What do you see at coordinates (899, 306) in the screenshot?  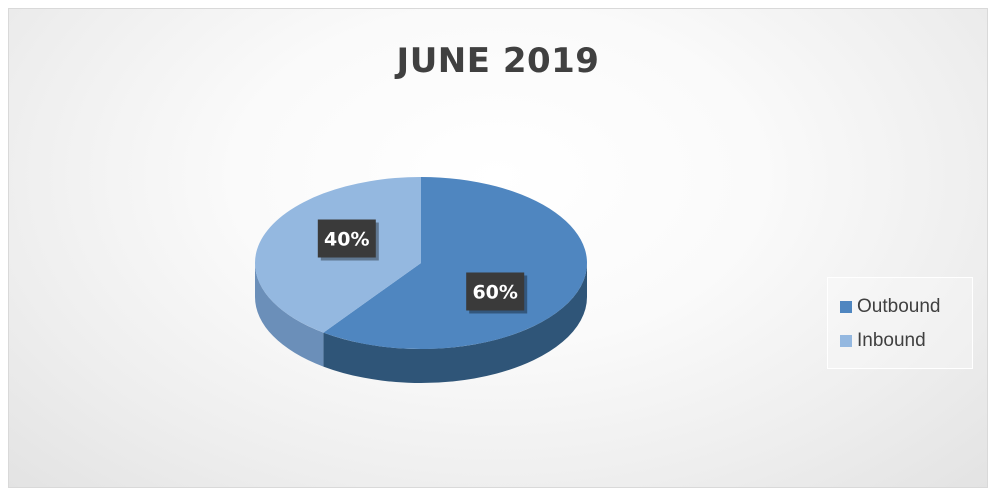 I see `legend-label-outbound: Outbound` at bounding box center [899, 306].